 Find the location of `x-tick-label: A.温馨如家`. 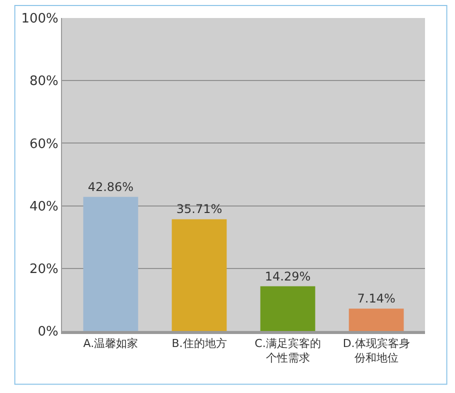

x-tick-label: A.温馨如家 is located at coordinates (110, 343).